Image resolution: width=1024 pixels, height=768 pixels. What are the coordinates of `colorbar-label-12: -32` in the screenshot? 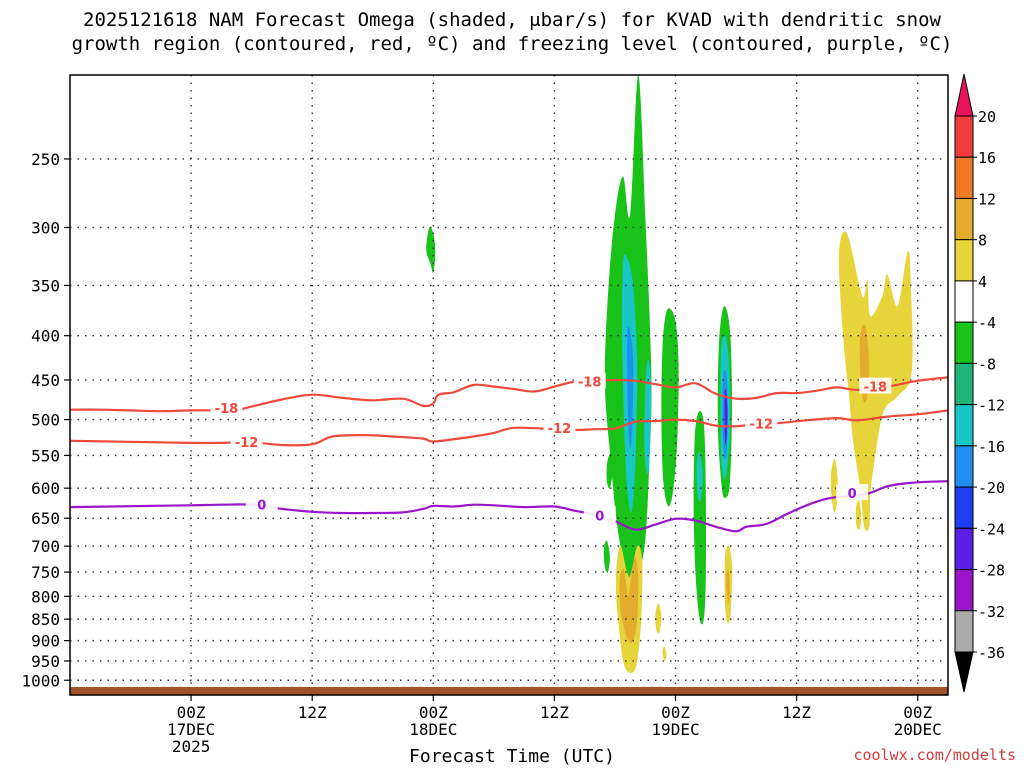 It's located at (991, 612).